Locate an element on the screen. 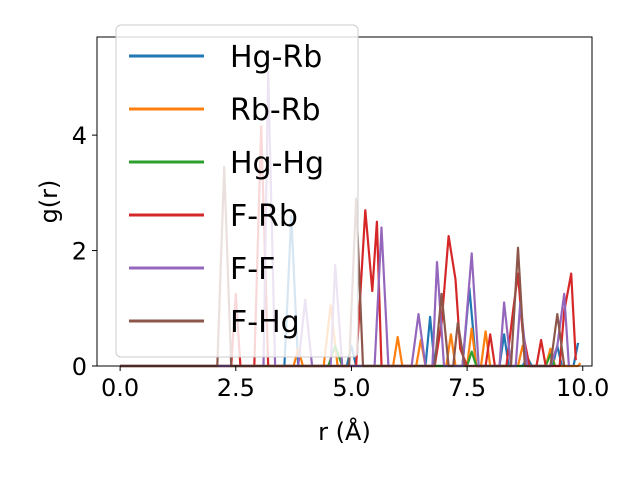  y-tick-label: 0 is located at coordinates (79, 367).